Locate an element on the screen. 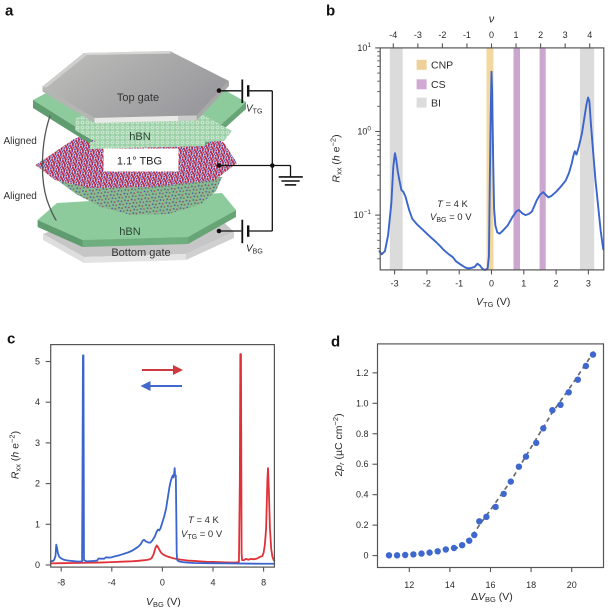 The width and height of the screenshot is (614, 614). svg-text: 10⁰ is located at coordinates (364, 131).